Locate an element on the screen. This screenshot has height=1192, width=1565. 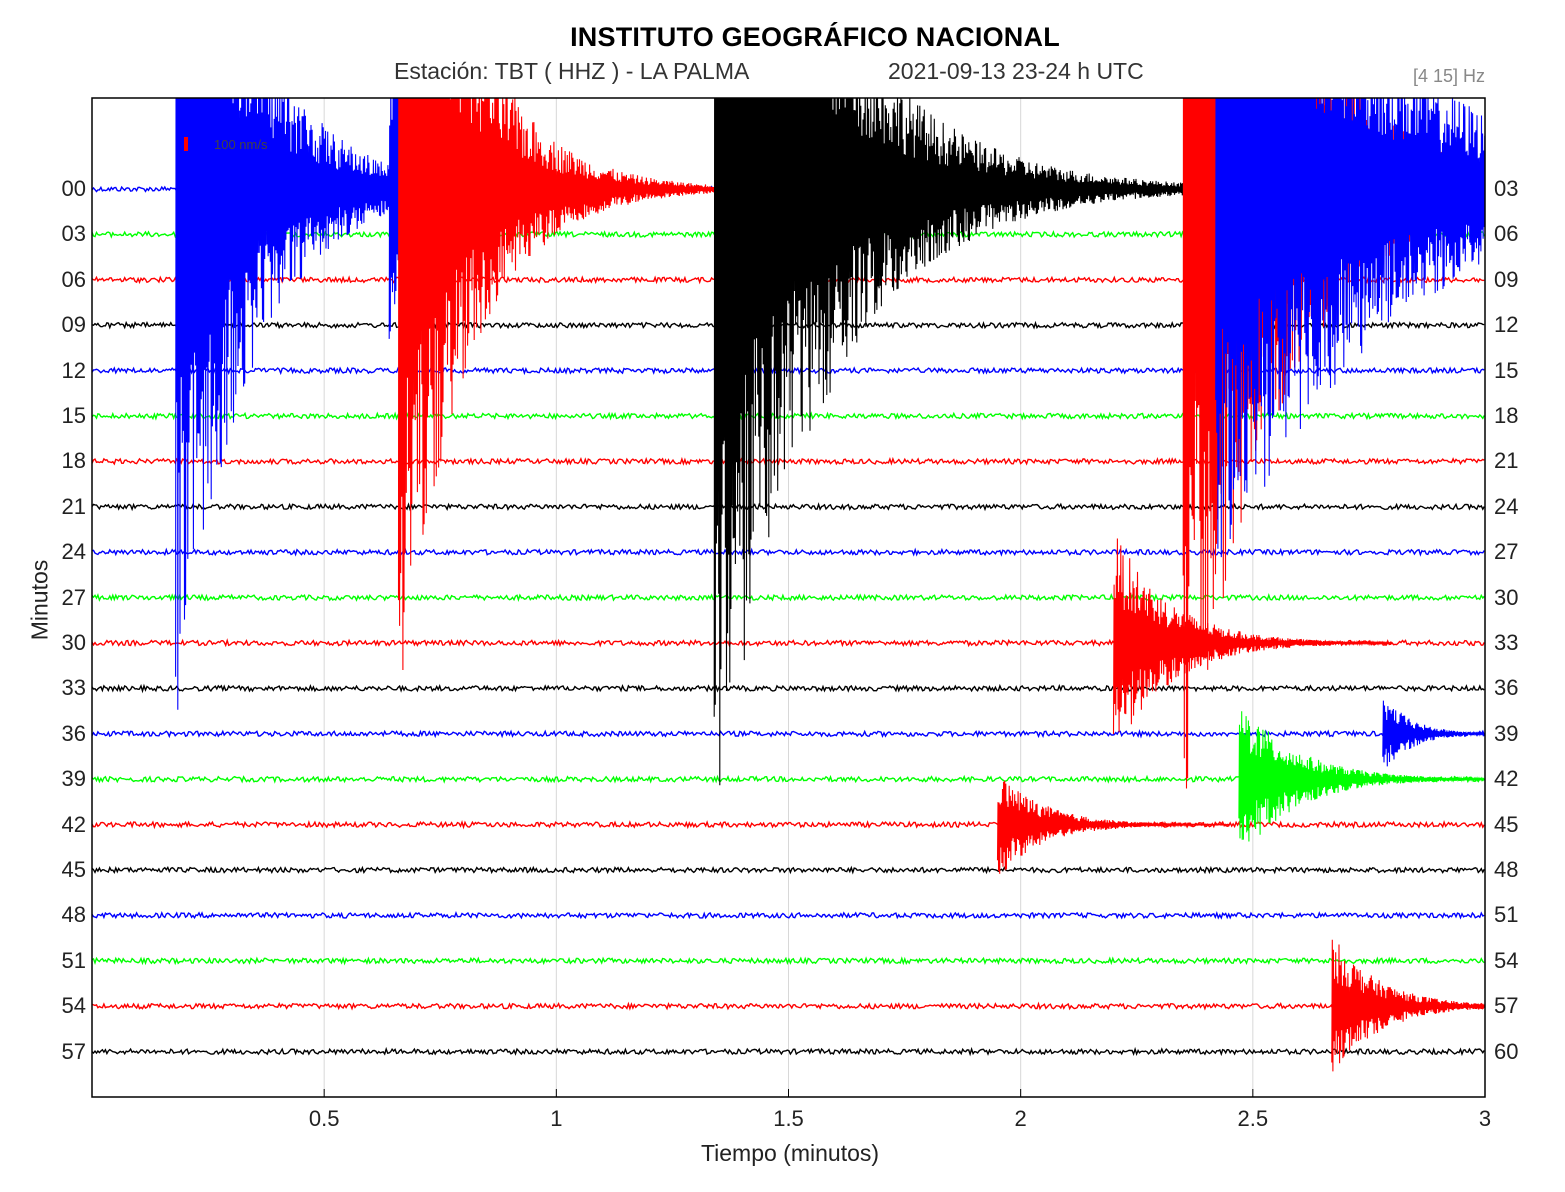
y-tick-right-60: 60 is located at coordinates (1506, 1051).